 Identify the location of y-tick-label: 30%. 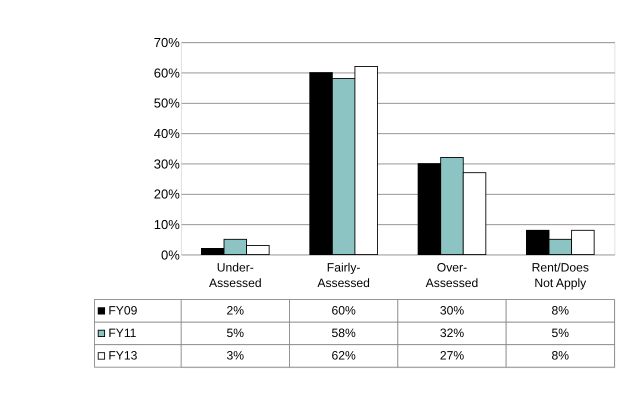
(167, 164).